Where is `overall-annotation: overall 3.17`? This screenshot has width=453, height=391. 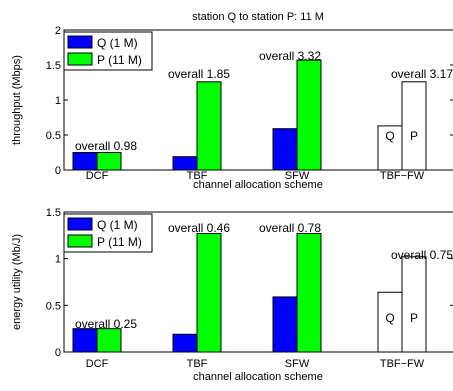 overall-annotation: overall 3.17 is located at coordinates (422, 74).